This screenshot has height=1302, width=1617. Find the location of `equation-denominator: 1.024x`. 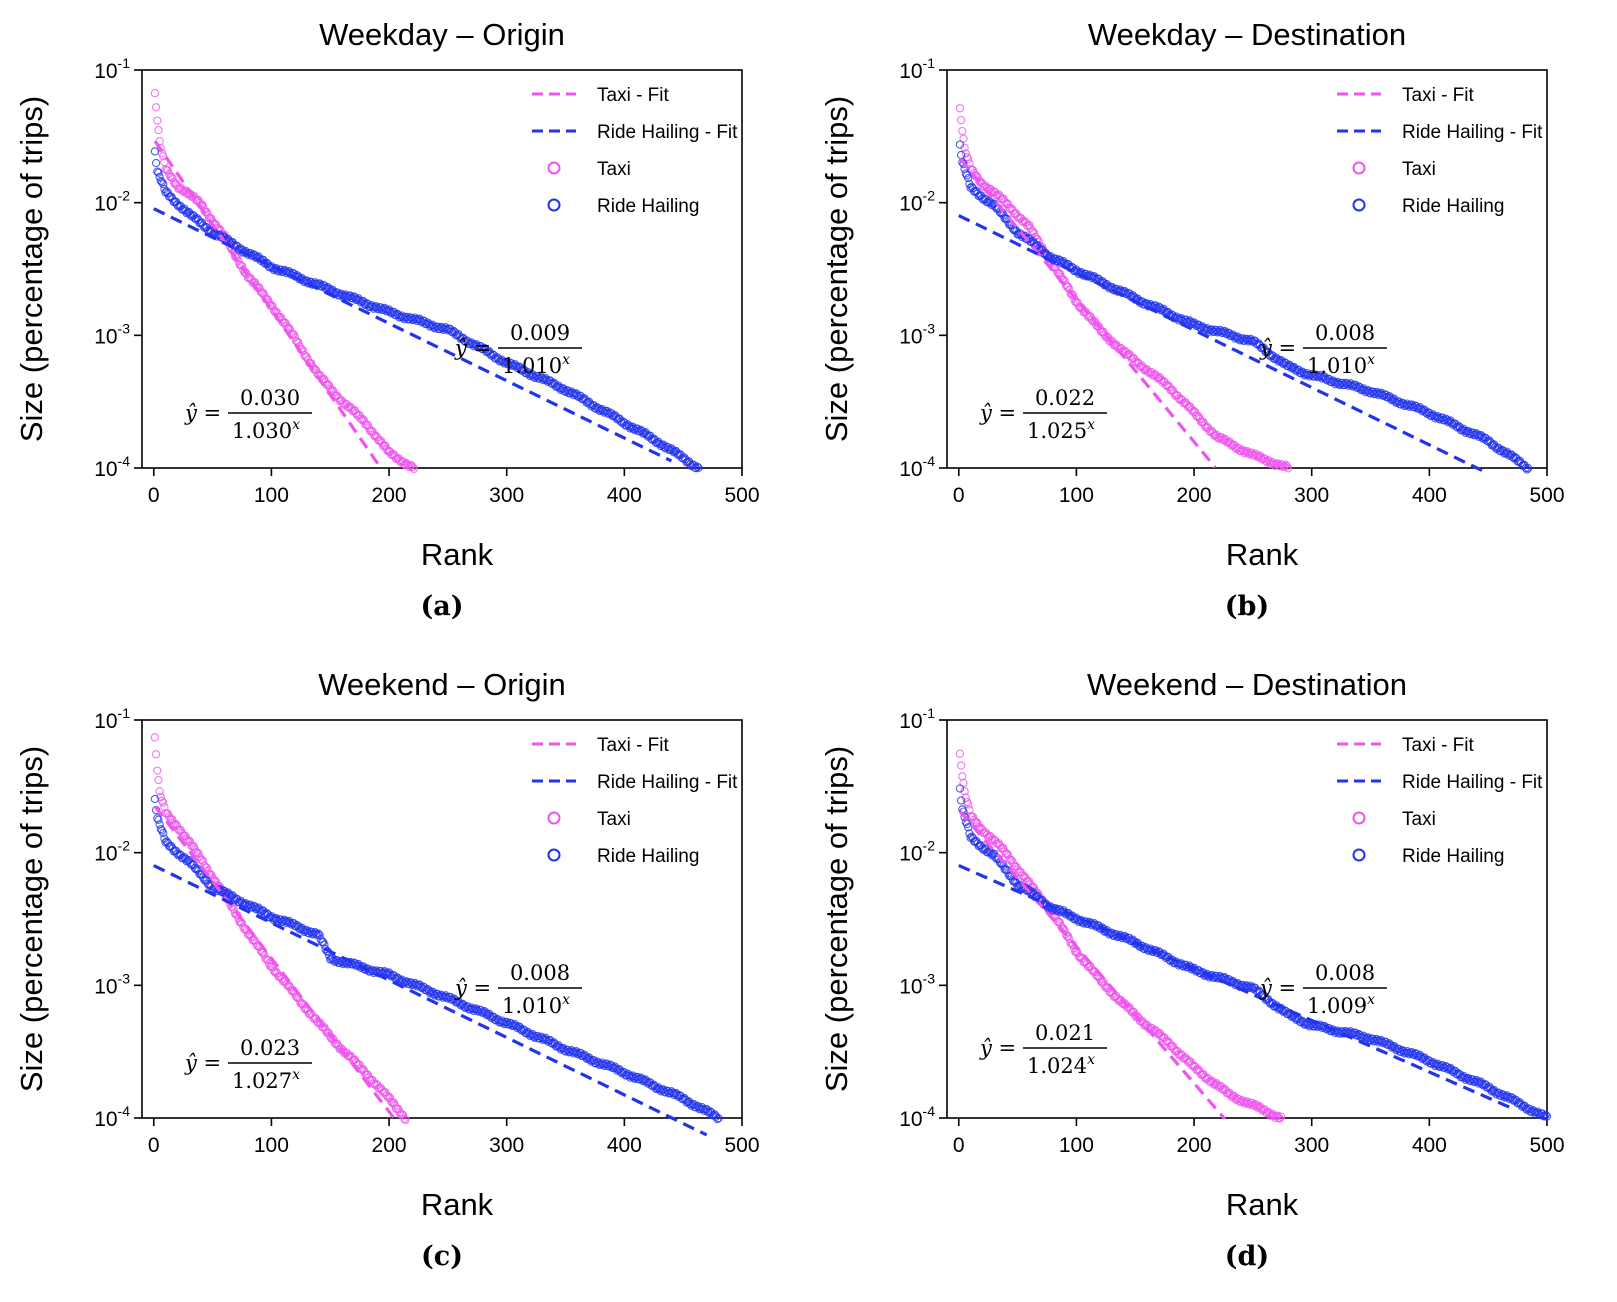

equation-denominator: 1.024x is located at coordinates (1061, 1065).